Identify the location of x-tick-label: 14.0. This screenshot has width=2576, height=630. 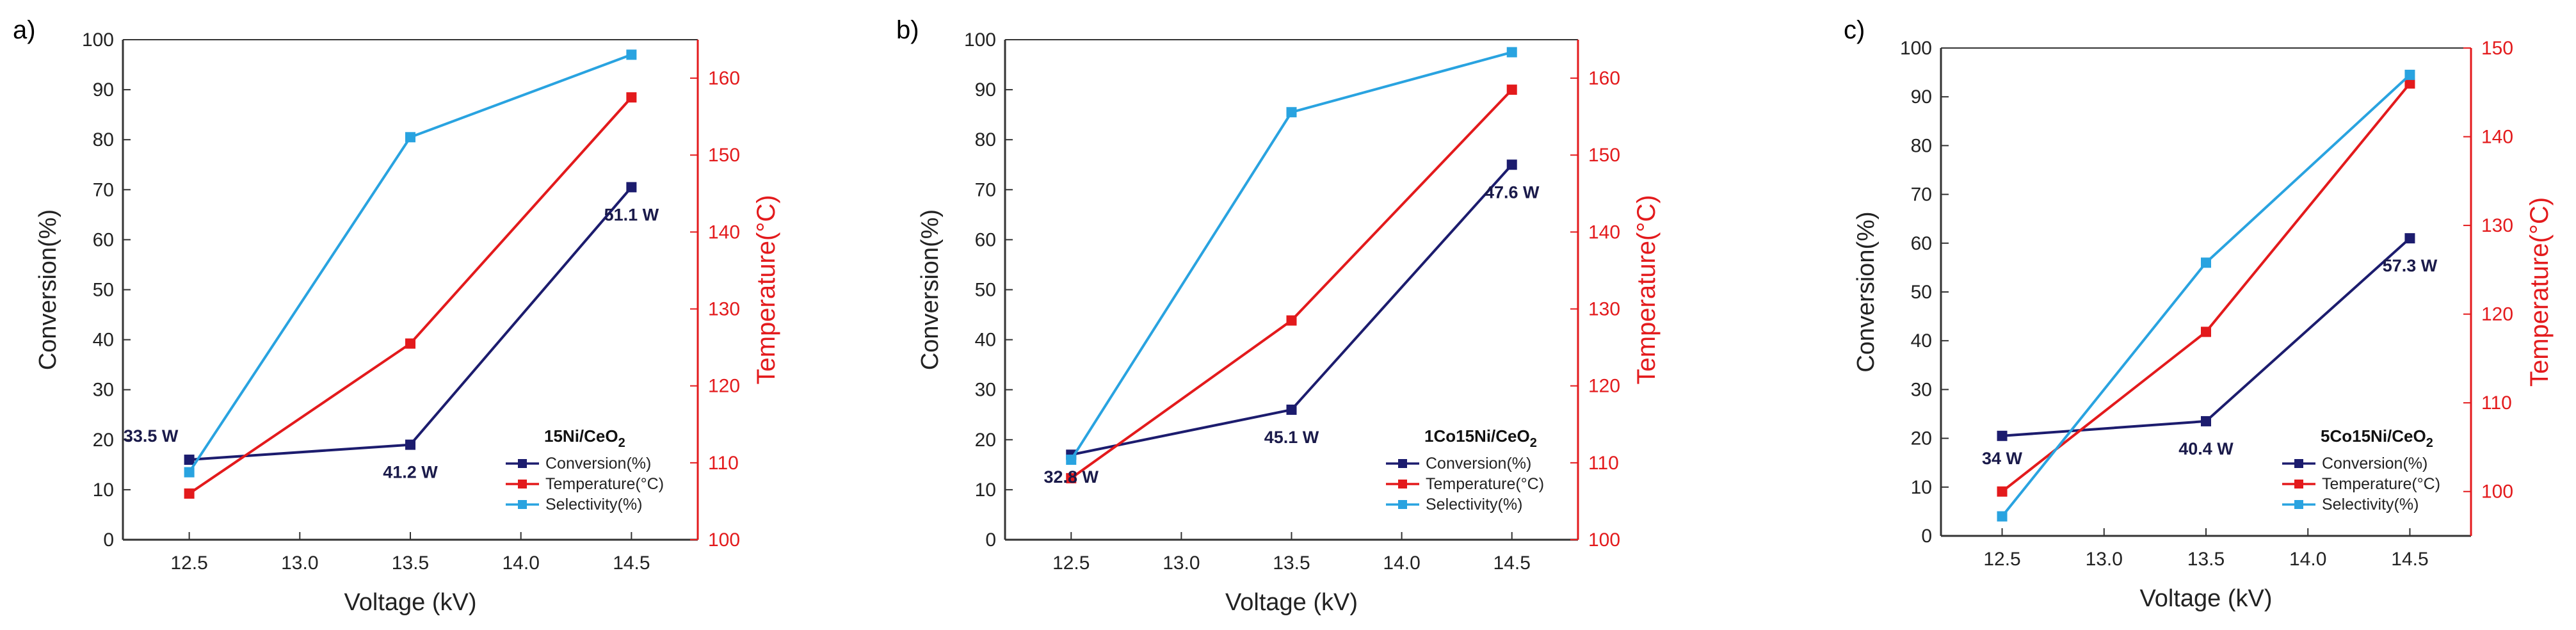
(1401, 563).